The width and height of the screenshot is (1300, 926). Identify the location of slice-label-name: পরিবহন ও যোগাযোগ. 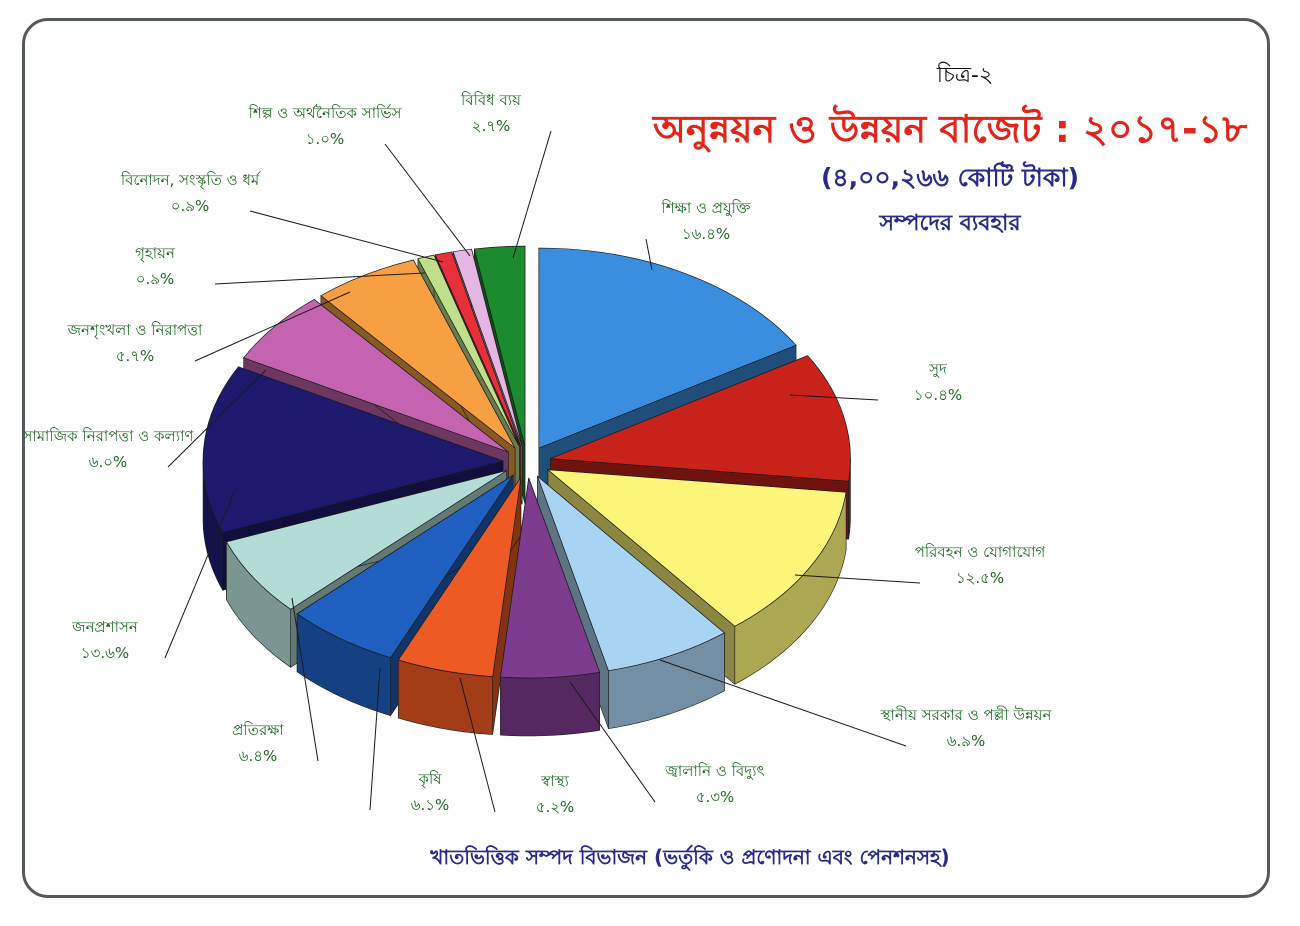
(981, 552).